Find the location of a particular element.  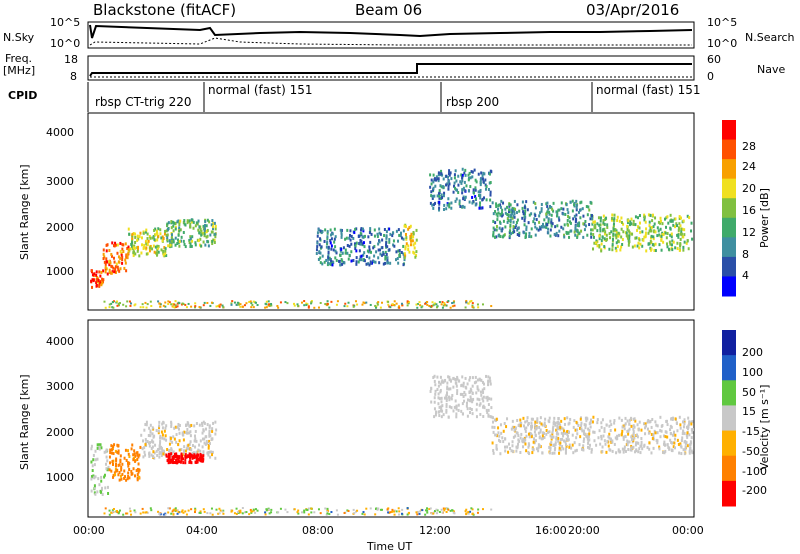

velocity-colorbar-step is located at coordinates (729, 343).